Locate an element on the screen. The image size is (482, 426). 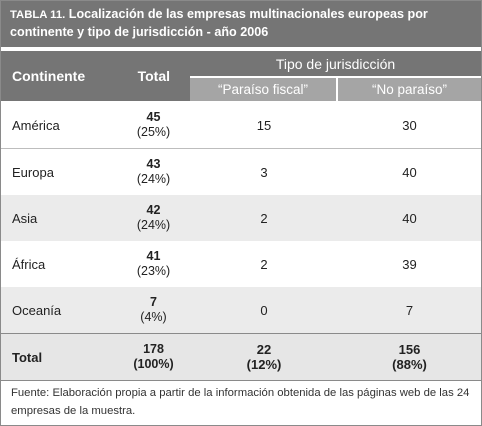
row-no-paraiso: 30 is located at coordinates (409, 125).